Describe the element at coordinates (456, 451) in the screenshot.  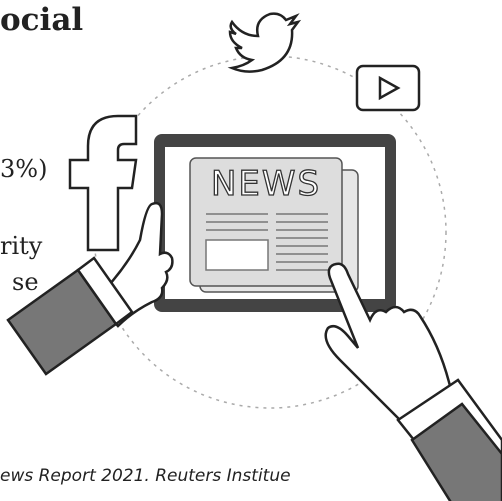
I see `right-sleeve` at that location.